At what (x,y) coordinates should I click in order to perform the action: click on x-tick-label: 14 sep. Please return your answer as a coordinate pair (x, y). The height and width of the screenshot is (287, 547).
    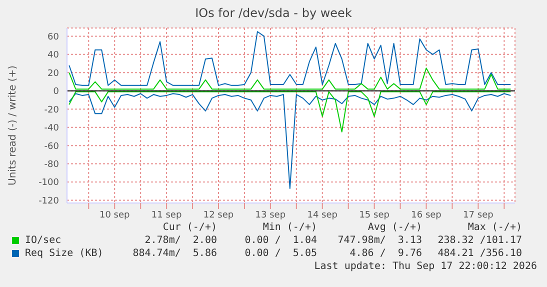
    Looking at the image, I should click on (322, 215).